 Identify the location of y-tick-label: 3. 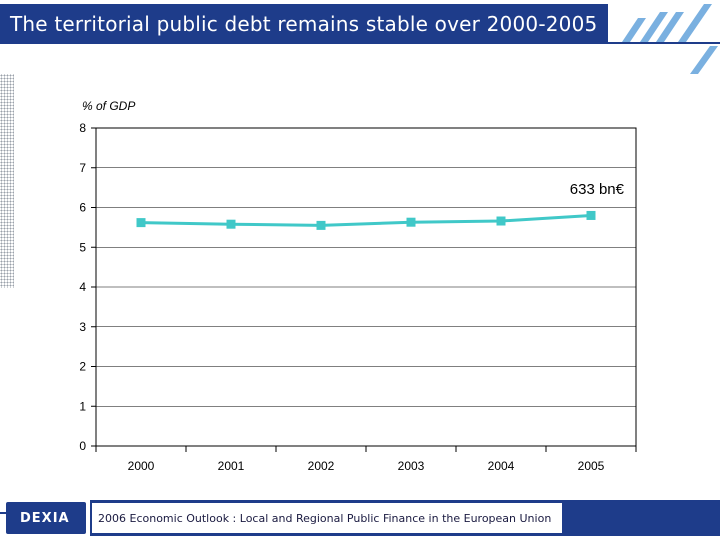
(82, 327).